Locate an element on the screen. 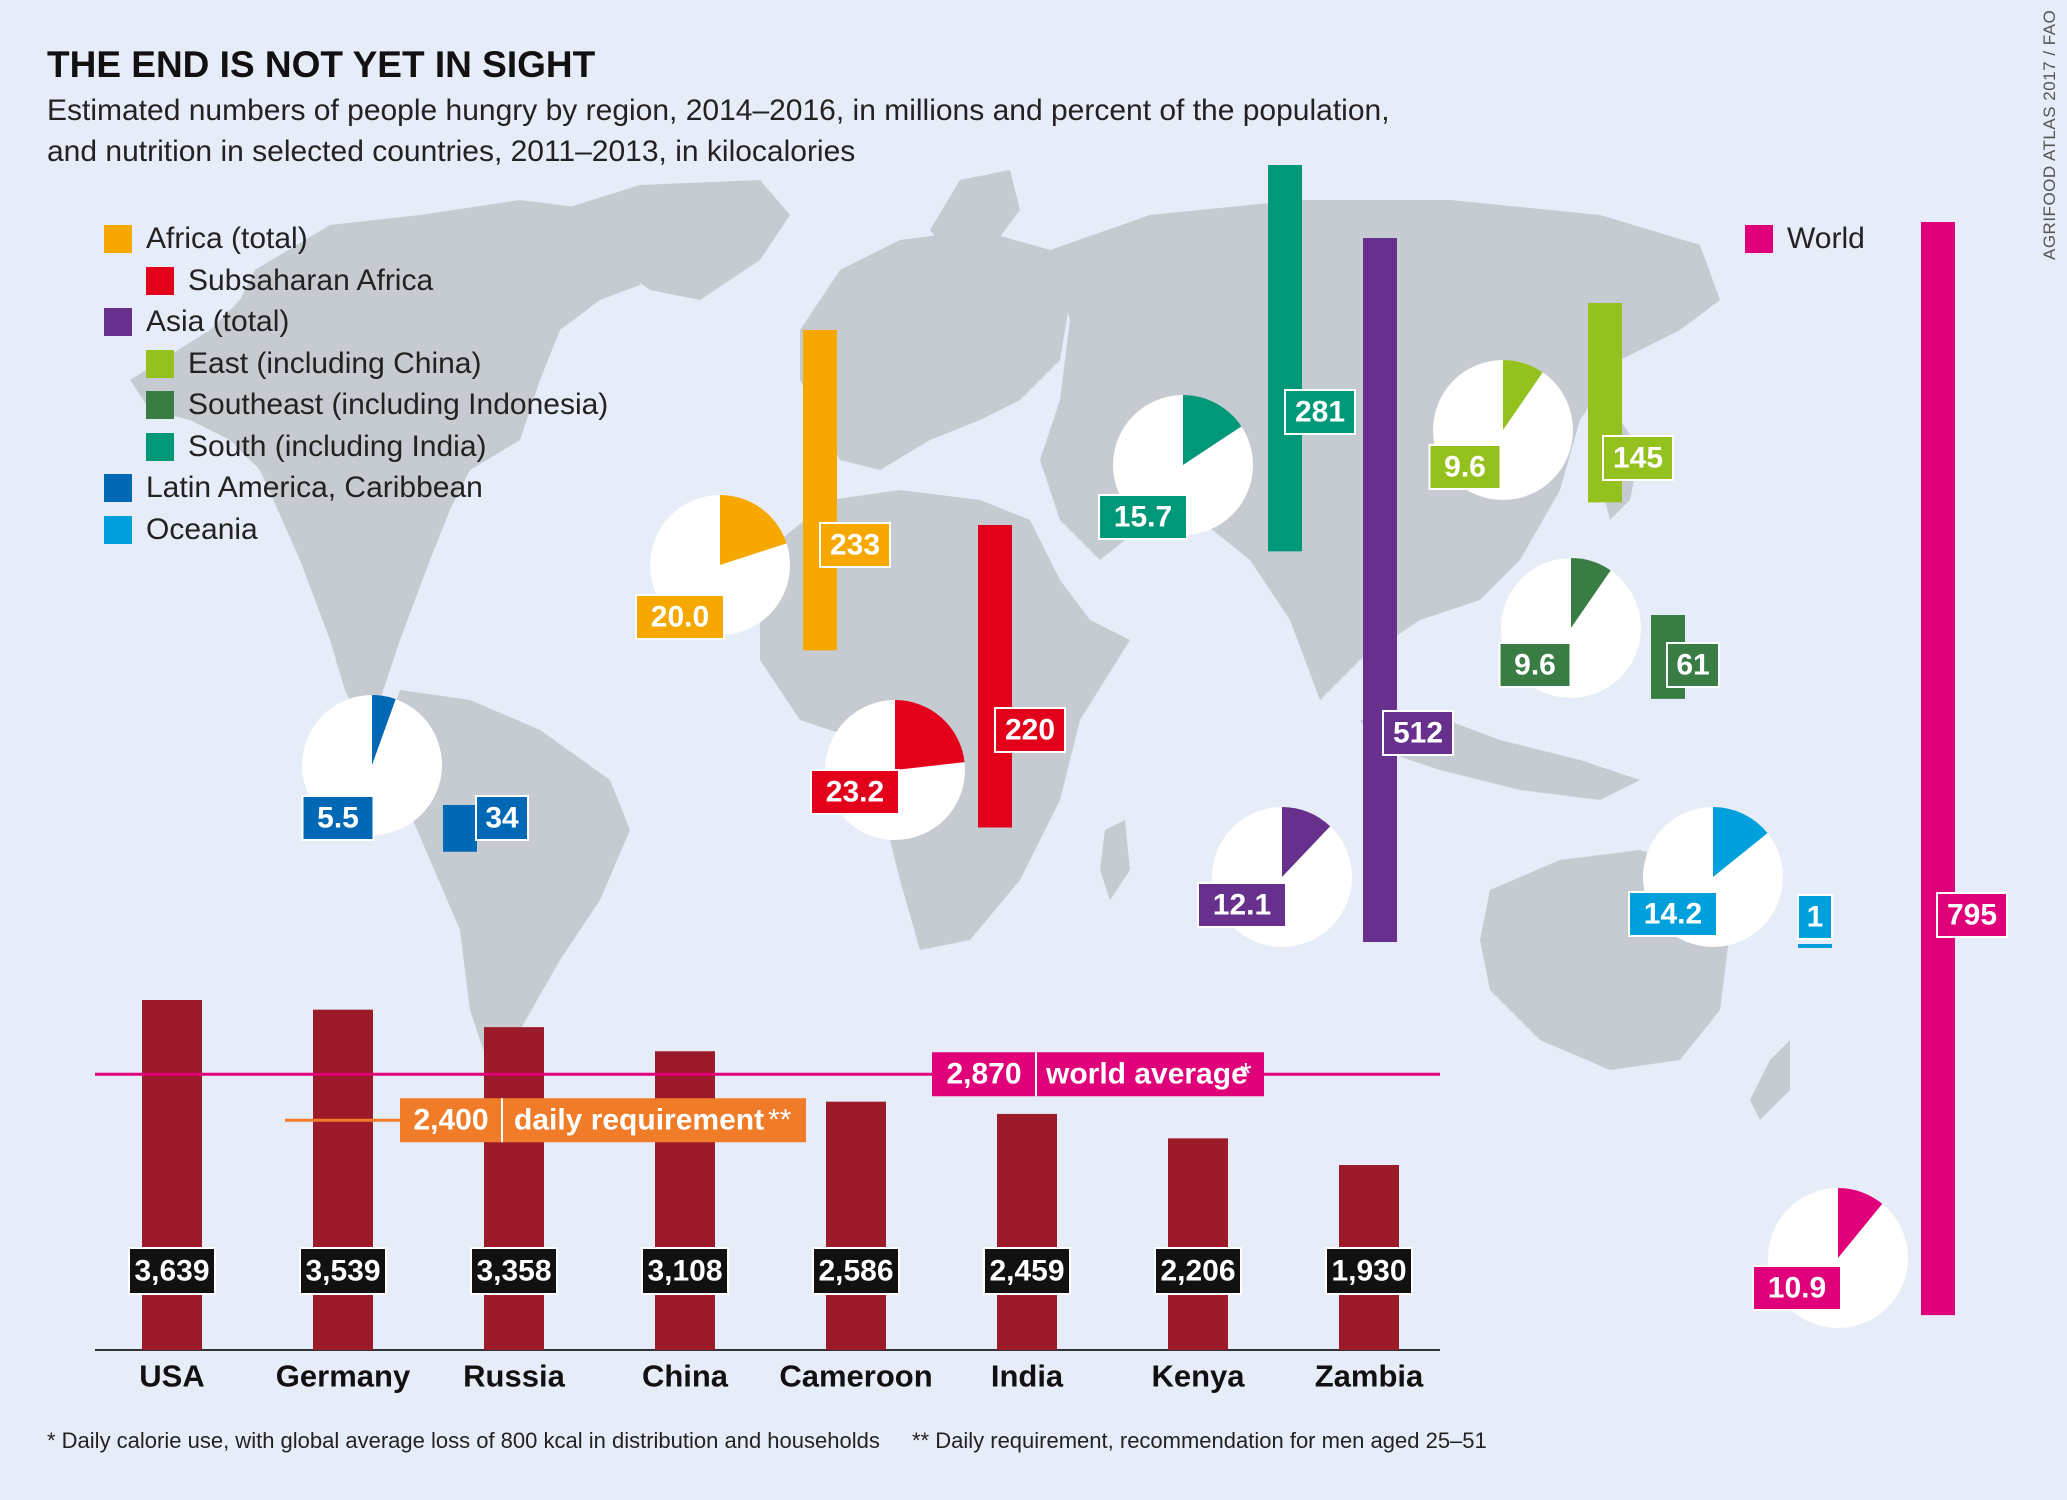  region-latin-america-caribbean-bar is located at coordinates (460, 828).